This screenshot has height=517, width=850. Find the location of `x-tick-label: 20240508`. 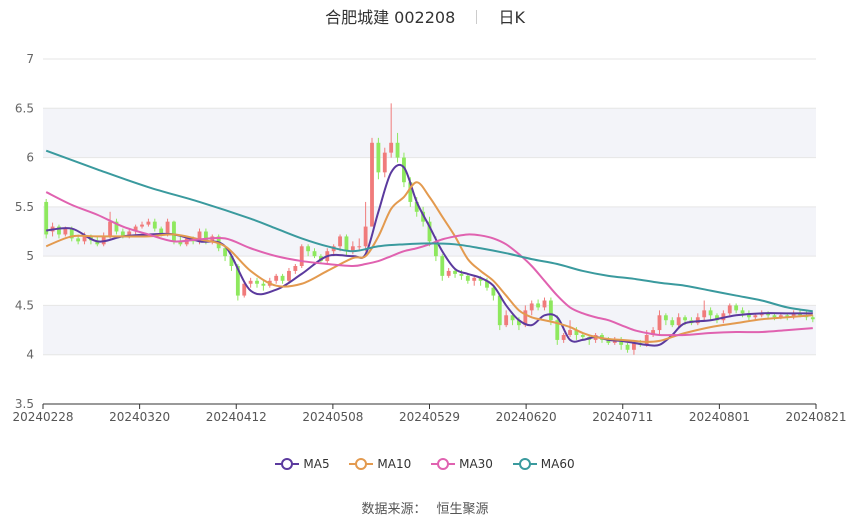

x-tick-label: 20240508 is located at coordinates (332, 417).